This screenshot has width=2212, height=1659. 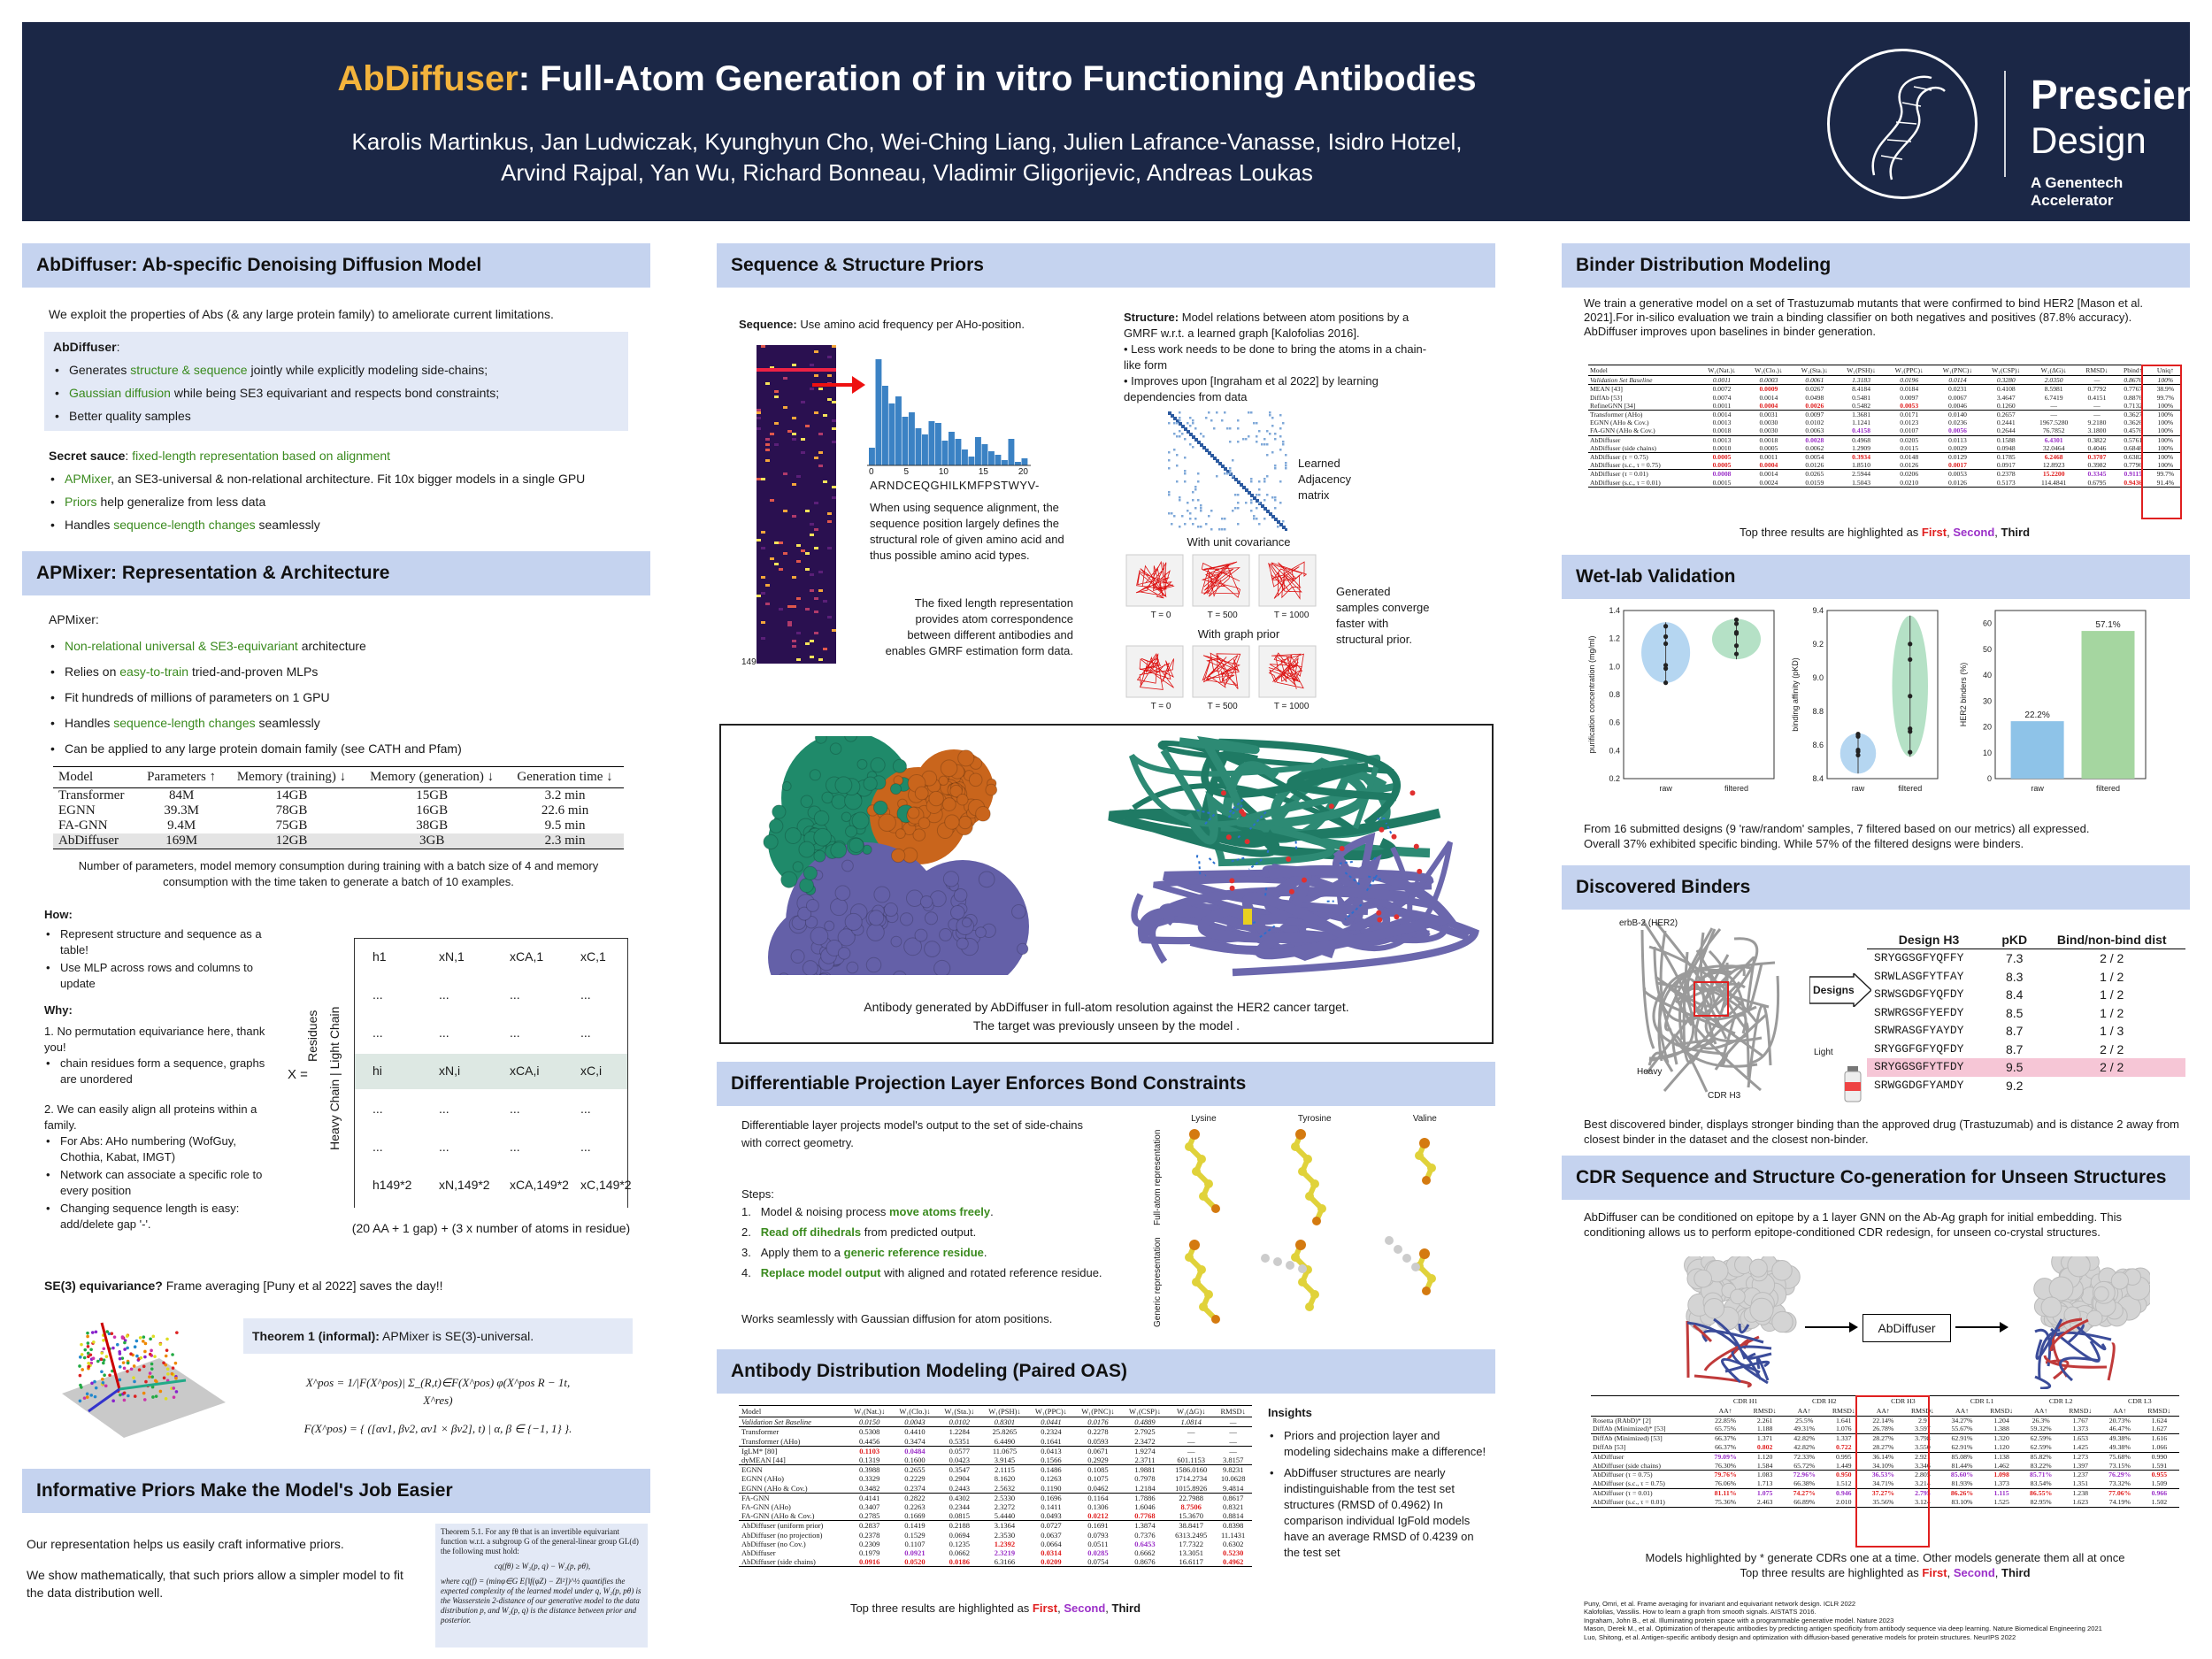 I want to click on table-cell: 1.641, so click(x=1844, y=1421).